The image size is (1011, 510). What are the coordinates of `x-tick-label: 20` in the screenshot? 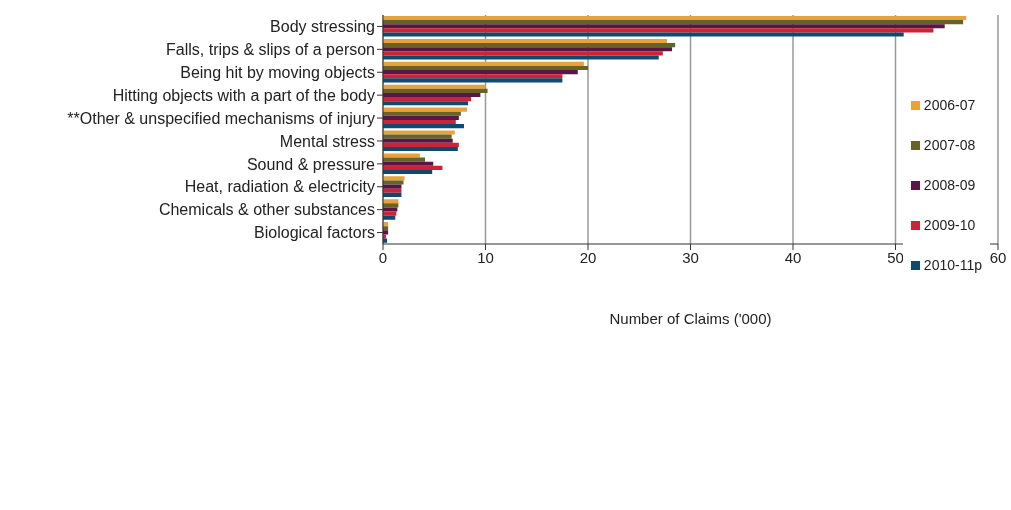 It's located at (588, 257).